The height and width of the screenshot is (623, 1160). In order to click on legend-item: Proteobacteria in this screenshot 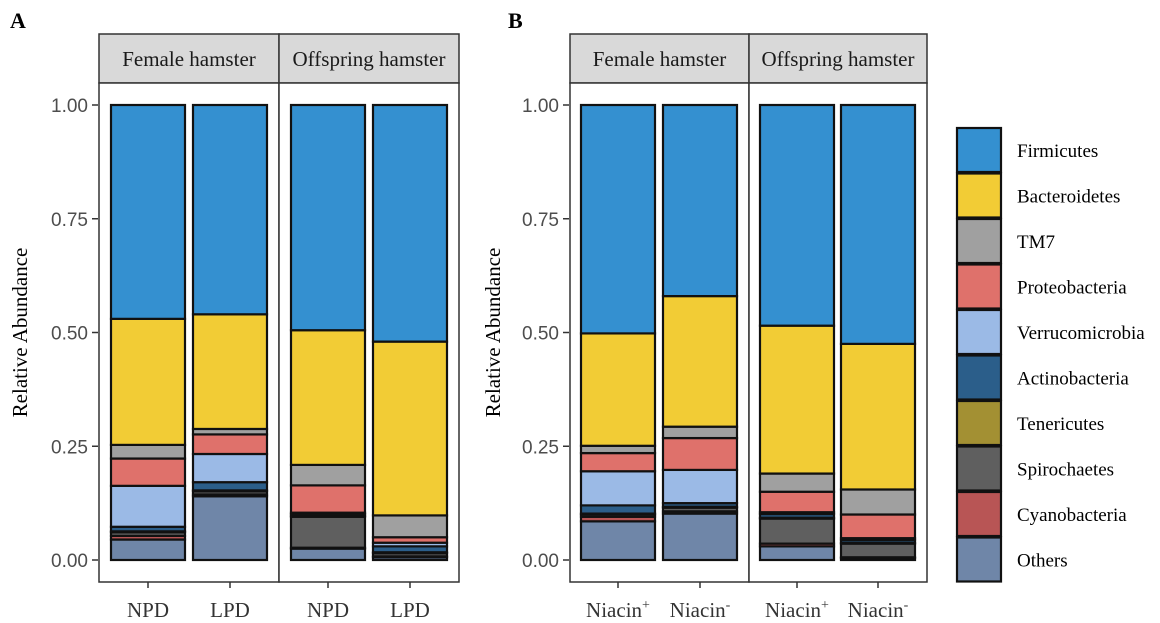, I will do `click(1041, 286)`.